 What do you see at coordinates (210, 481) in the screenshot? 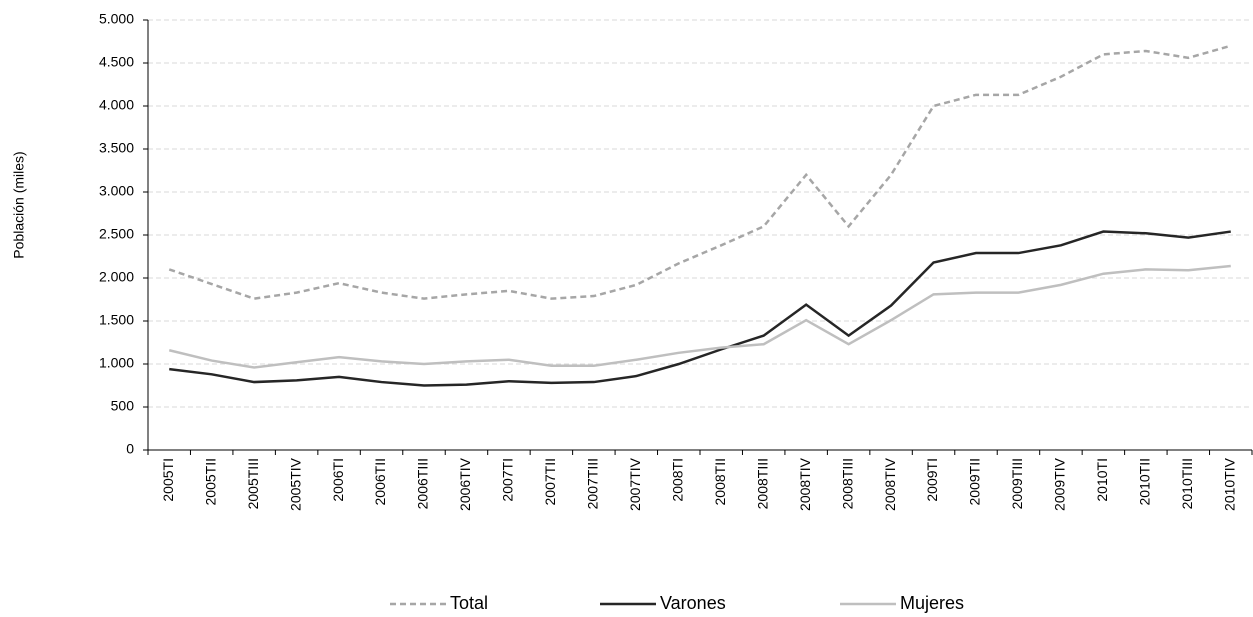
I see `x-tick-label: 2005TII` at bounding box center [210, 481].